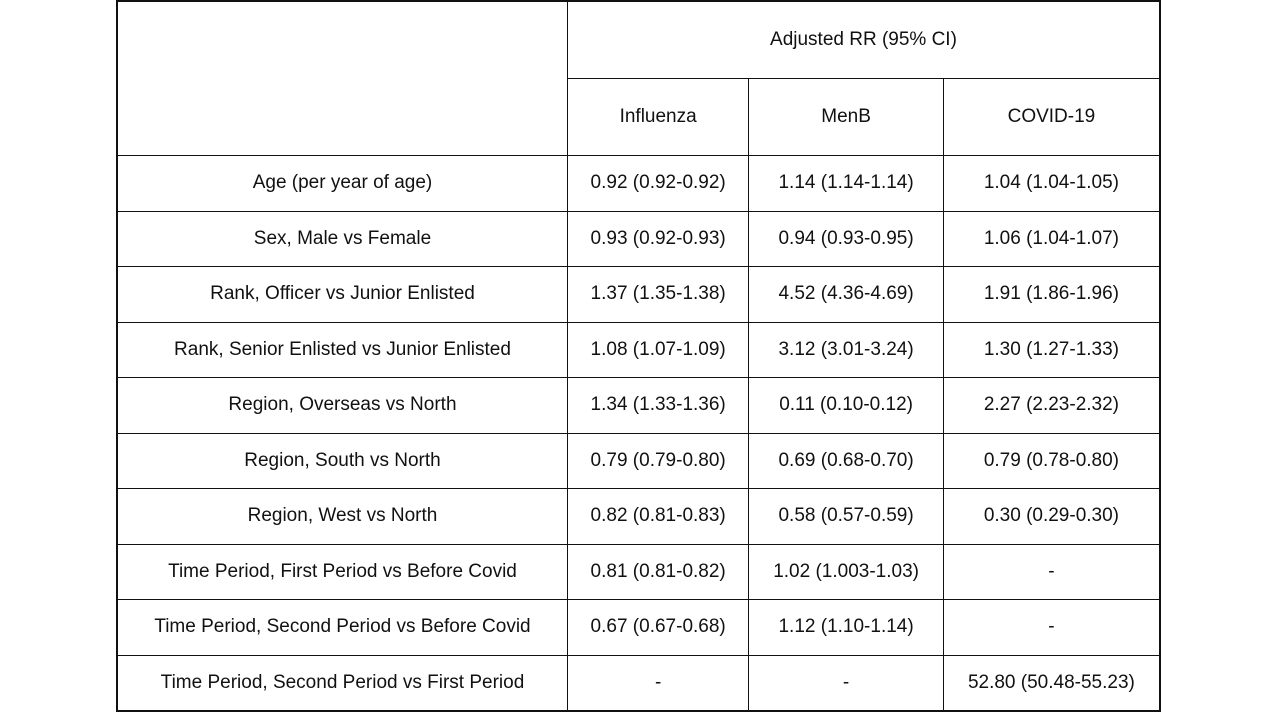 Image resolution: width=1280 pixels, height=720 pixels. I want to click on cell-menb: 0.11 (0.10-0.12), so click(846, 405).